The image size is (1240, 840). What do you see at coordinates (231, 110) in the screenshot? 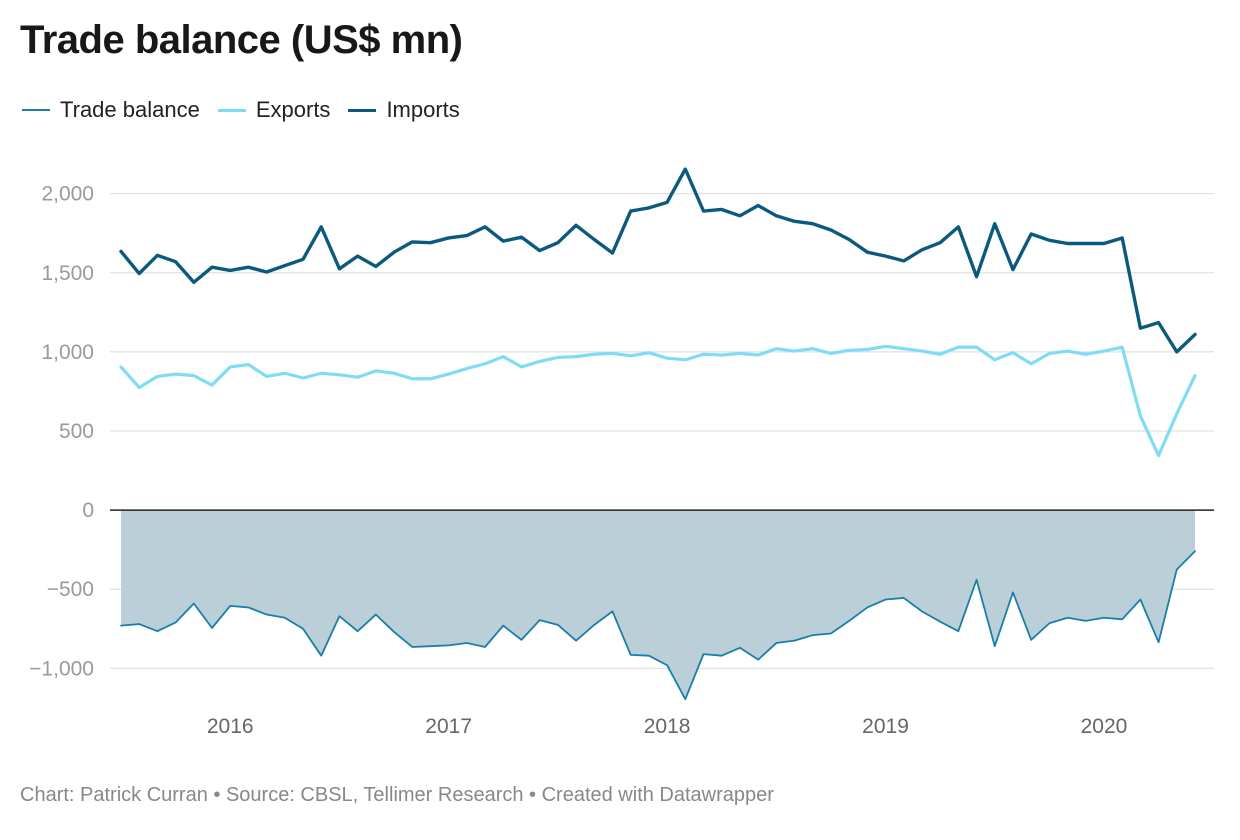
I see `legend-swatch-exports` at bounding box center [231, 110].